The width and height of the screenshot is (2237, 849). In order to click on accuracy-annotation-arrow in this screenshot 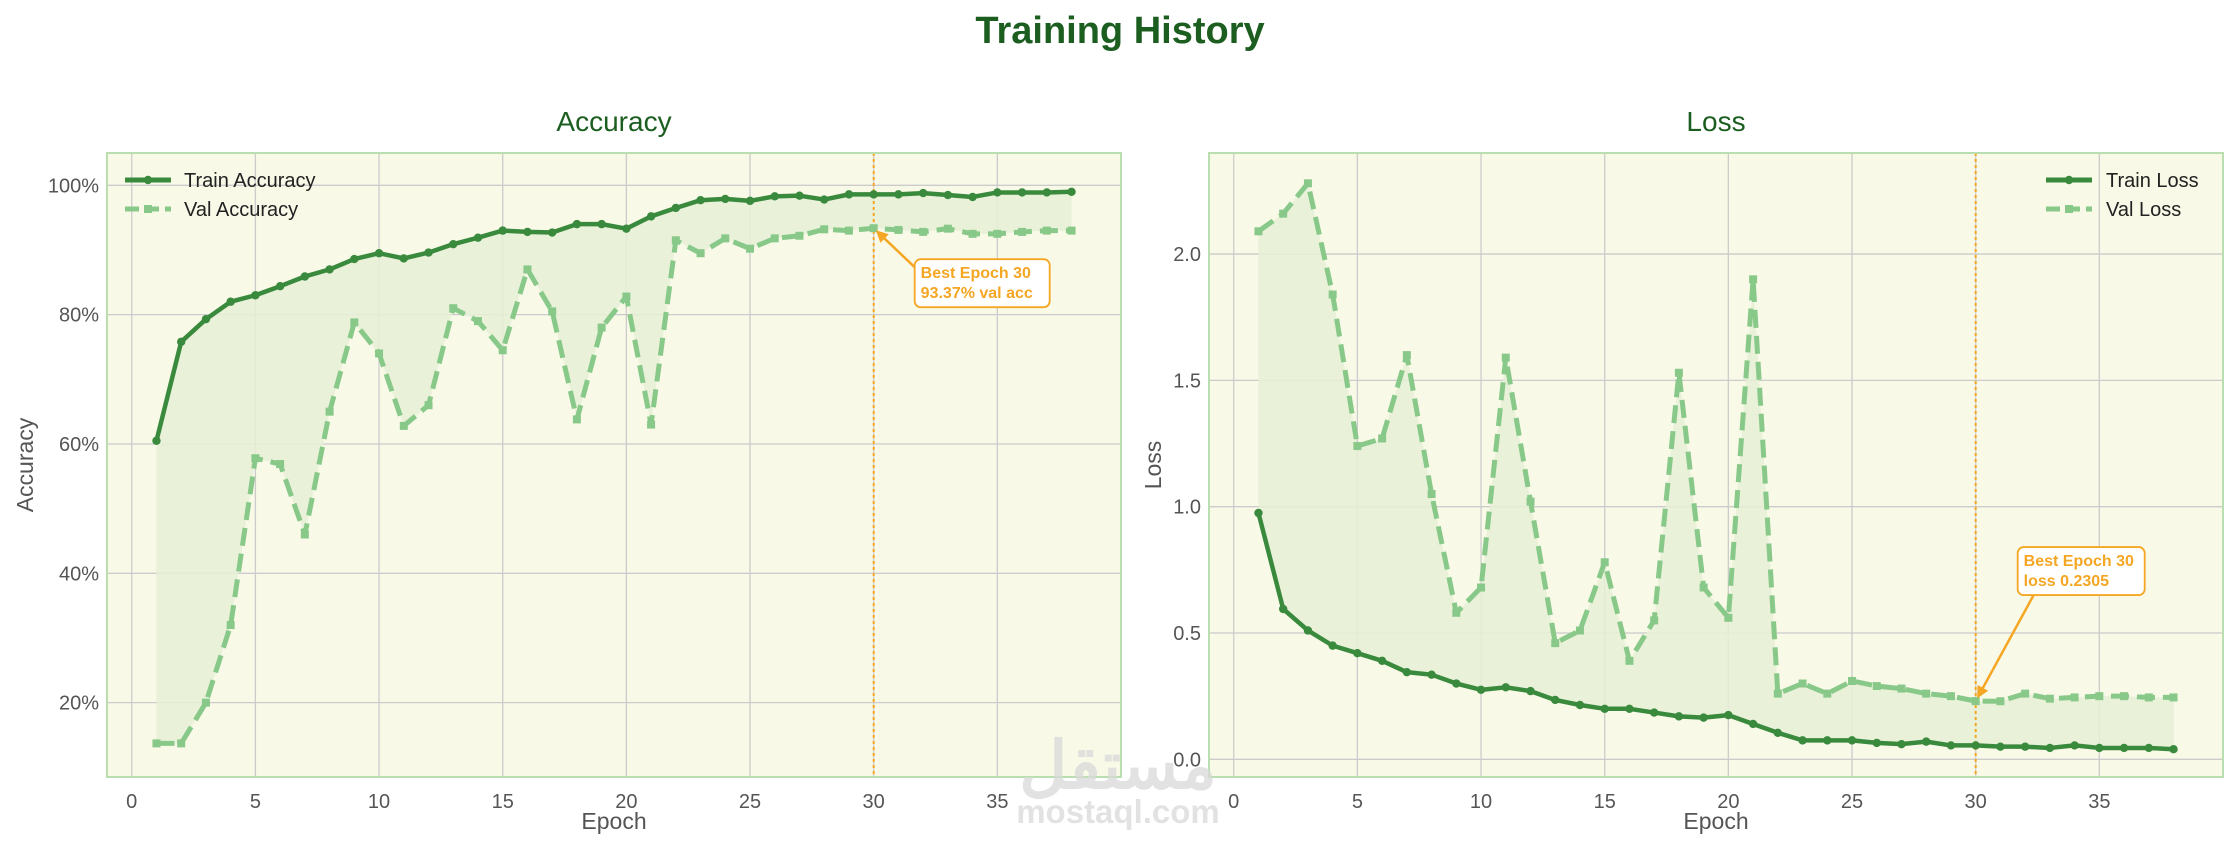, I will do `click(898, 251)`.